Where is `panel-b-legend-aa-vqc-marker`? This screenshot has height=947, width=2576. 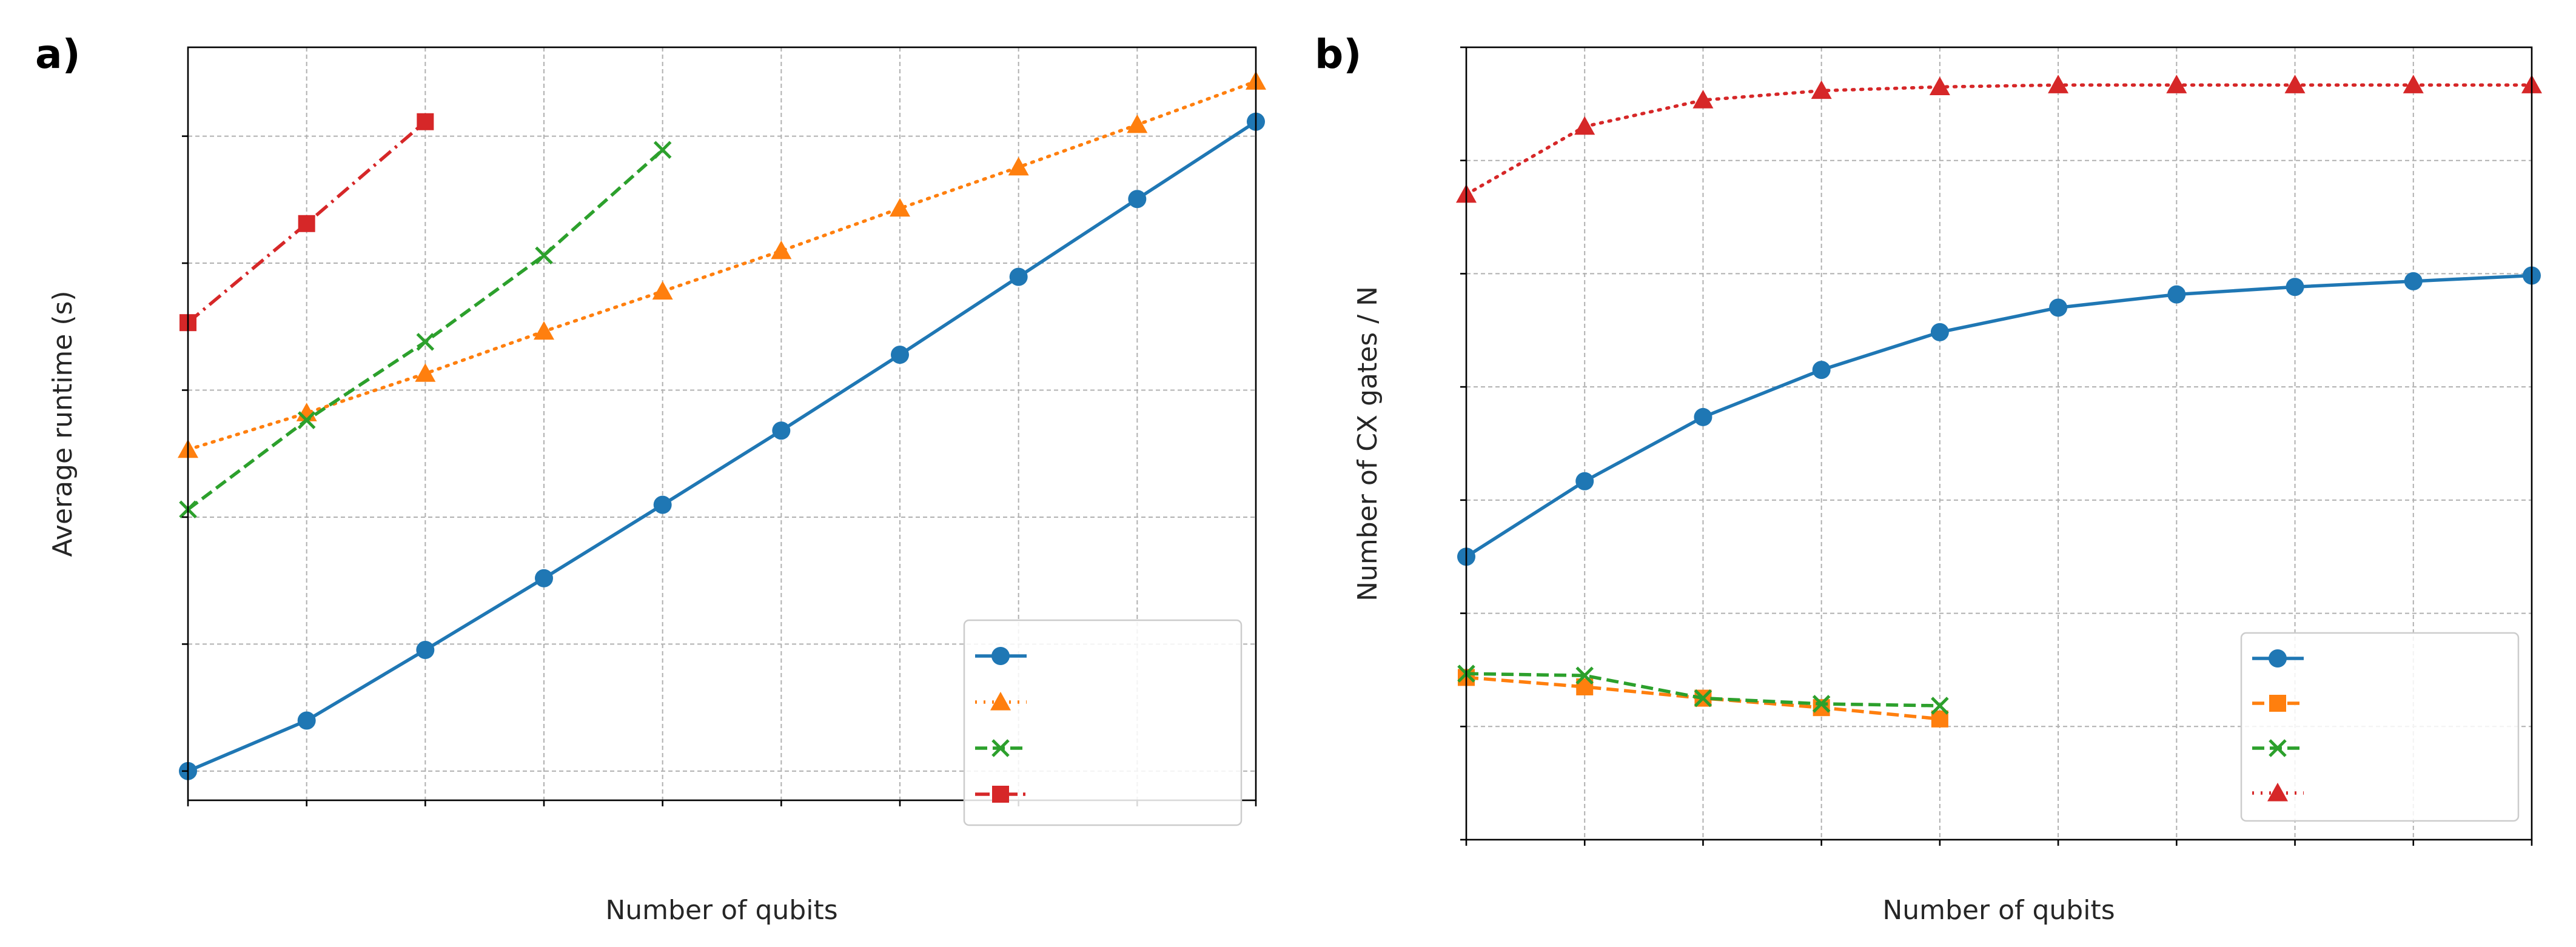
panel-b-legend-aa-vqc-marker is located at coordinates (2278, 748).